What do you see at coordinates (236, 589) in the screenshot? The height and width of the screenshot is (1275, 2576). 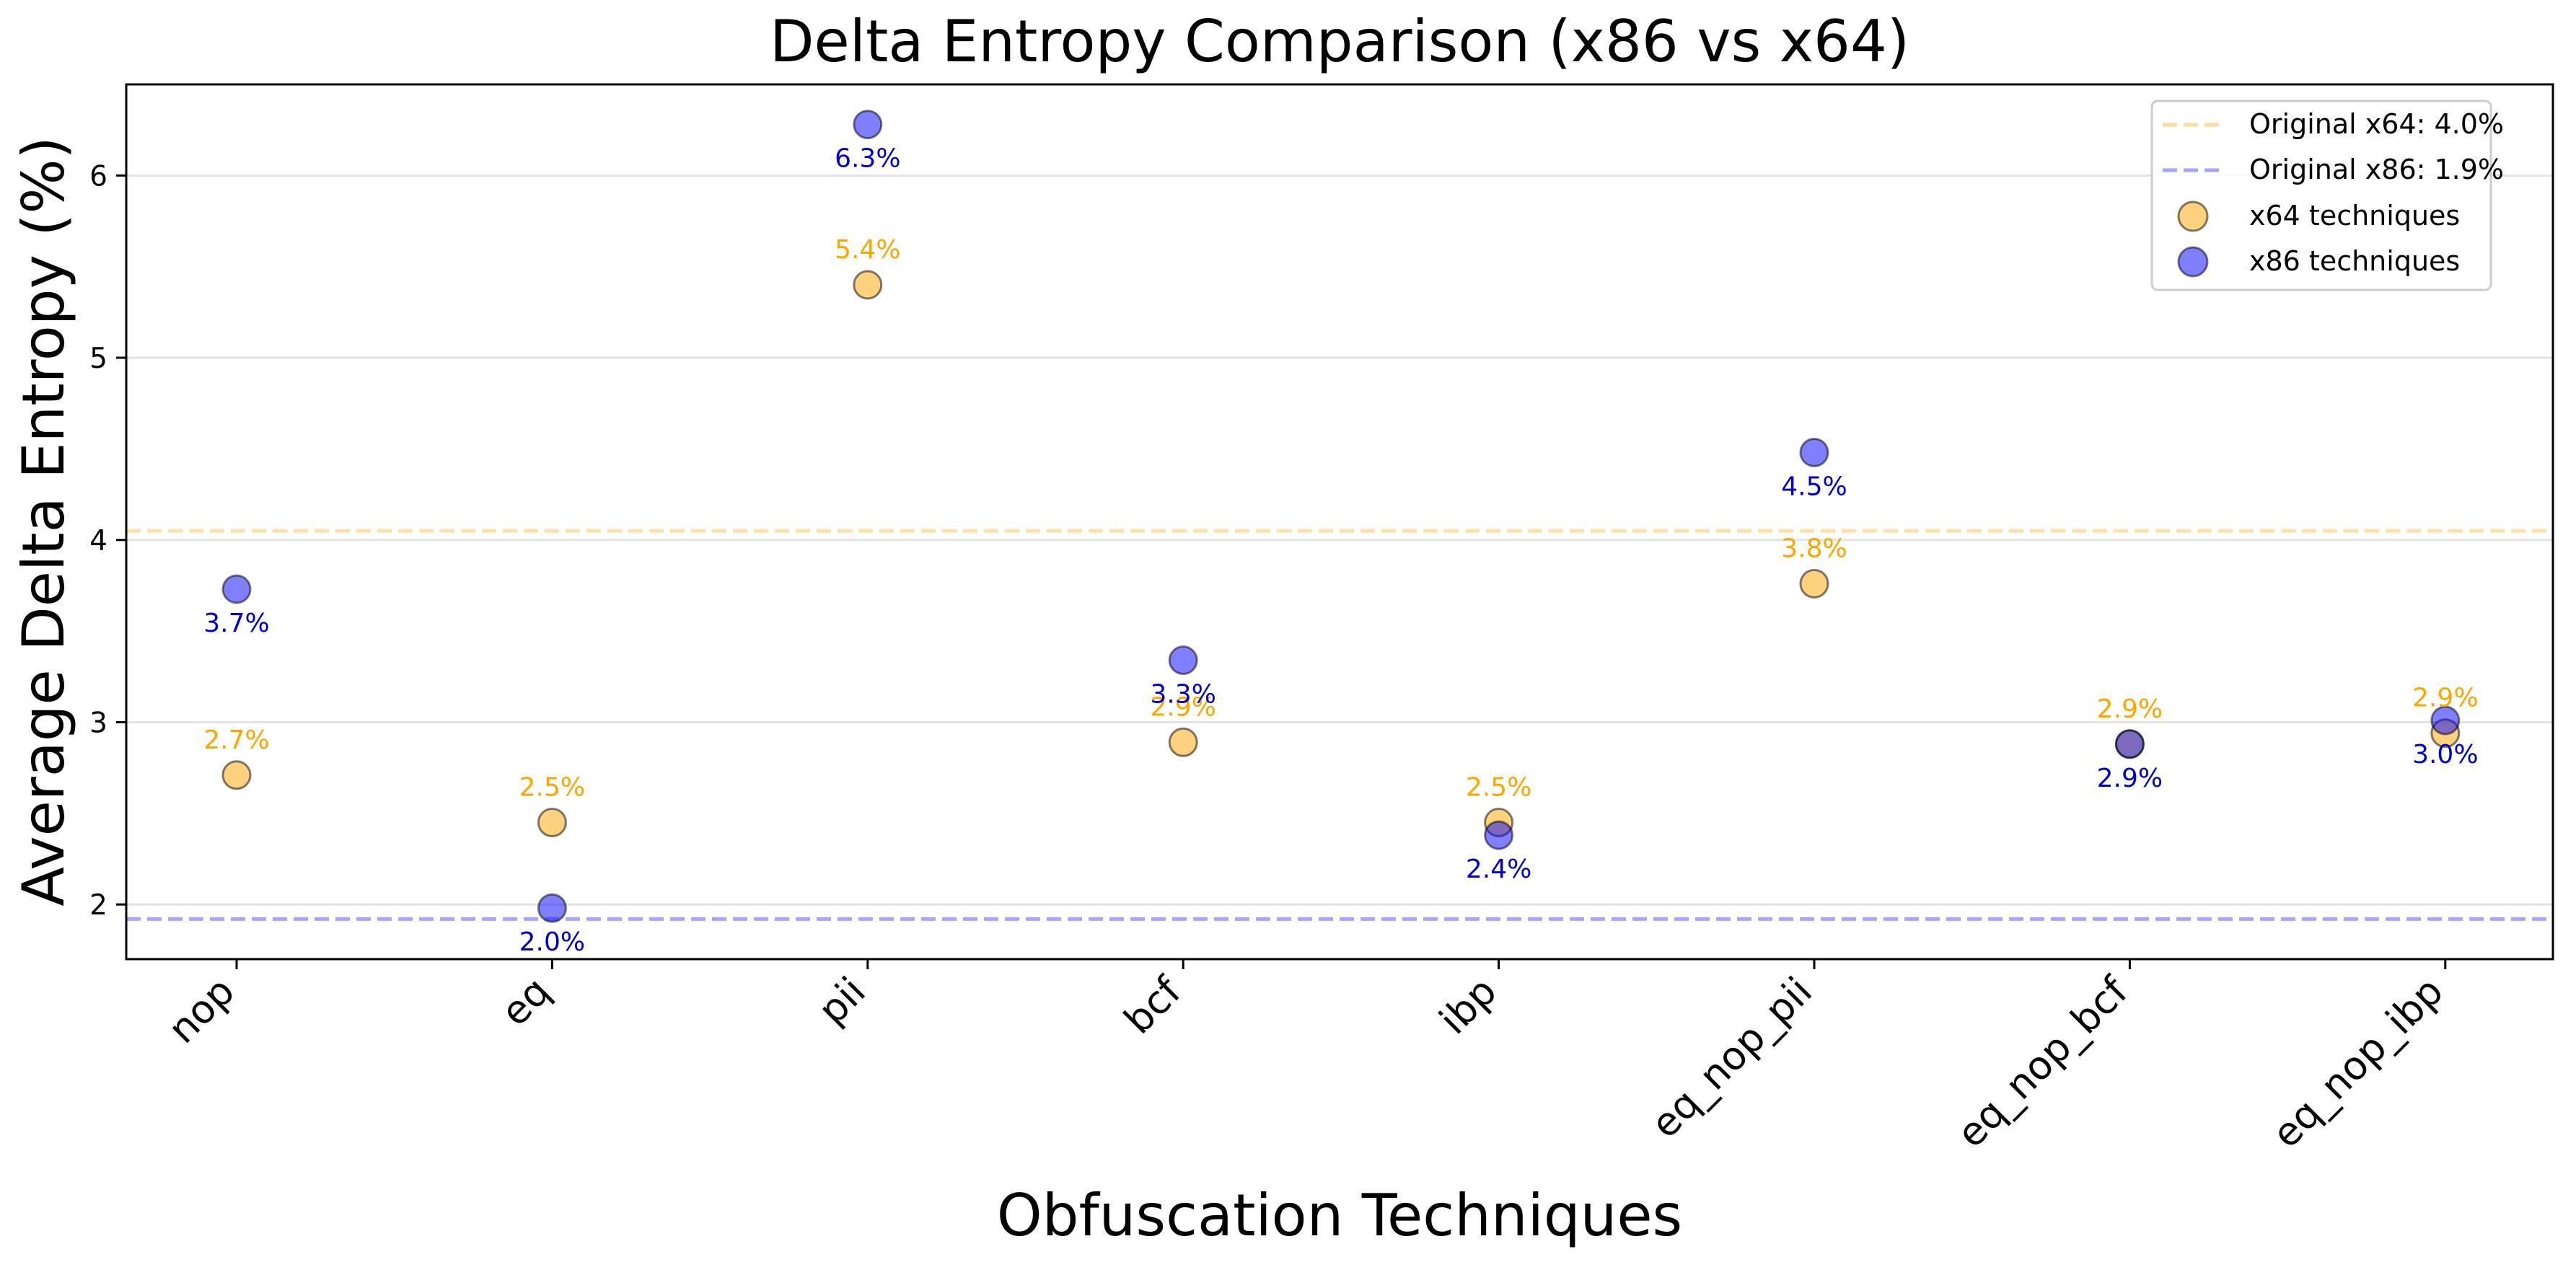 I see `point-x86-nop` at bounding box center [236, 589].